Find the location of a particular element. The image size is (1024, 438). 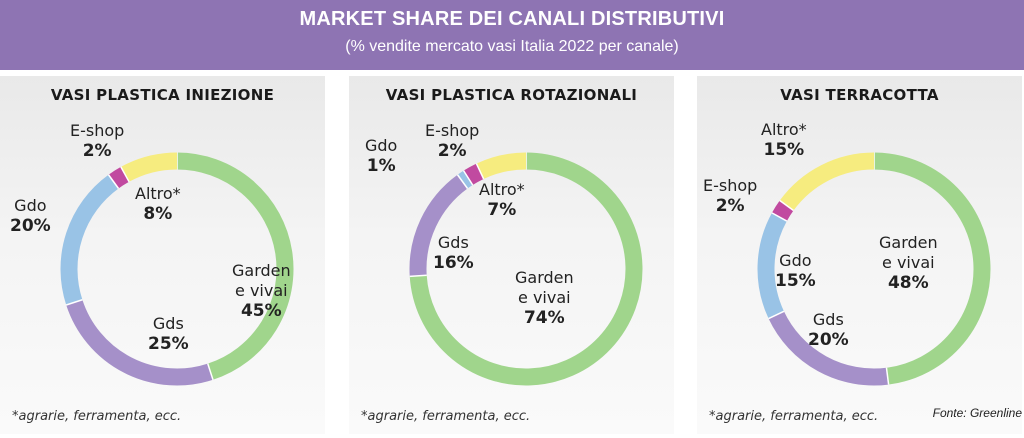

slice-label-gdo: Gdo 15% is located at coordinates (795, 271).